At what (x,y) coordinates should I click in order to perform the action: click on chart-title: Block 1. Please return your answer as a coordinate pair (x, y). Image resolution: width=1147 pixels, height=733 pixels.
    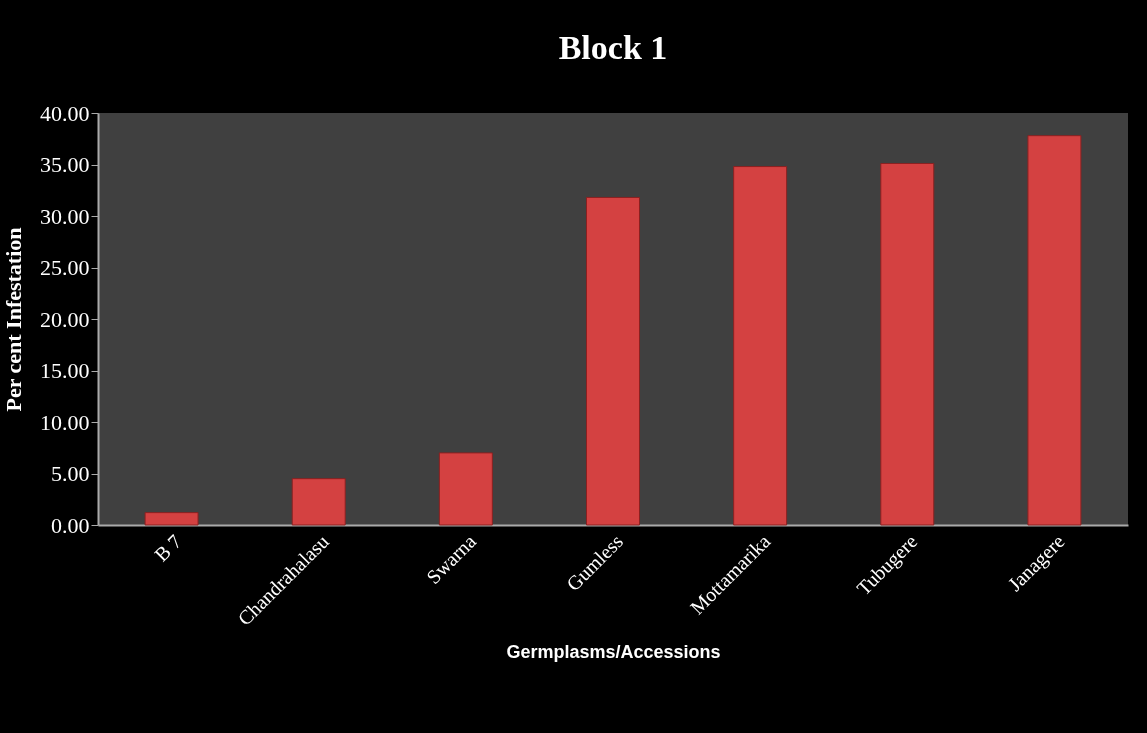
    Looking at the image, I should click on (613, 47).